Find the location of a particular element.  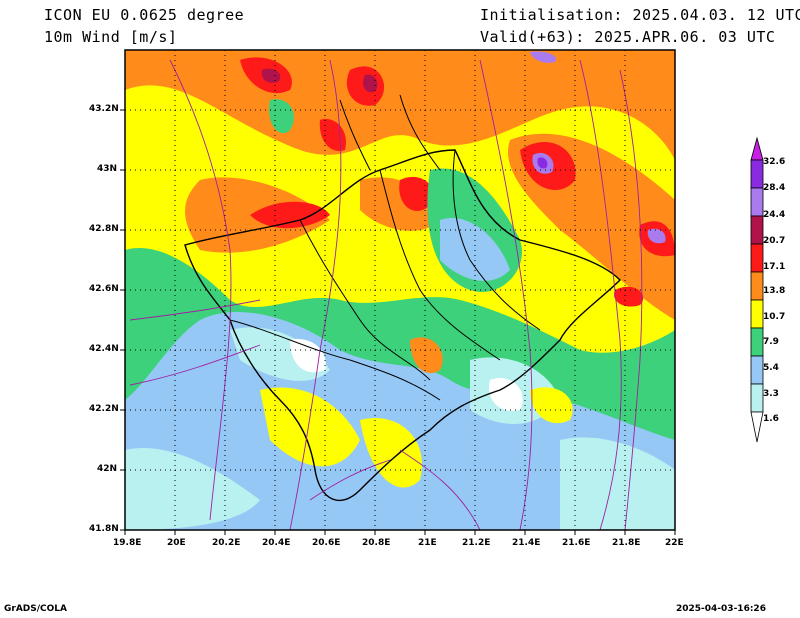

colorbar-label: 10.7 is located at coordinates (774, 317).